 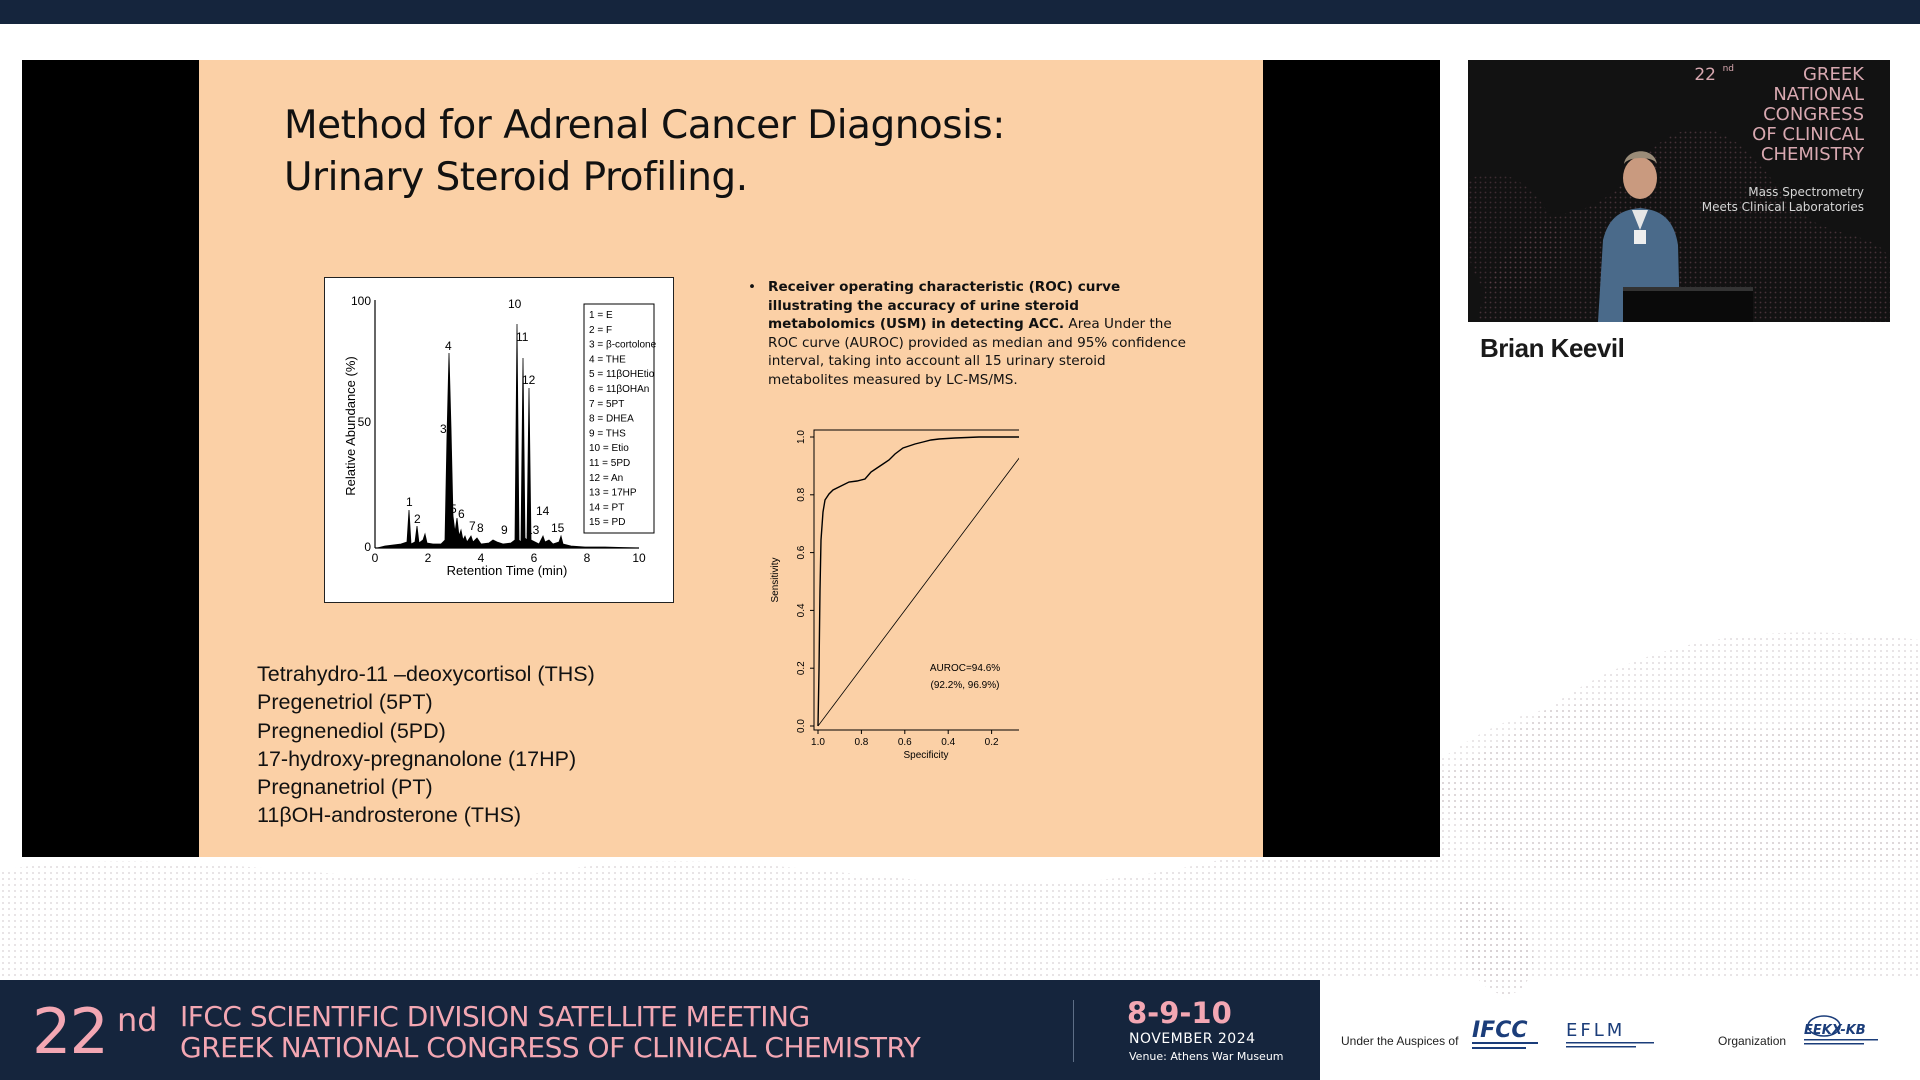 What do you see at coordinates (533, 530) in the screenshot?
I see `peak-label: 13` at bounding box center [533, 530].